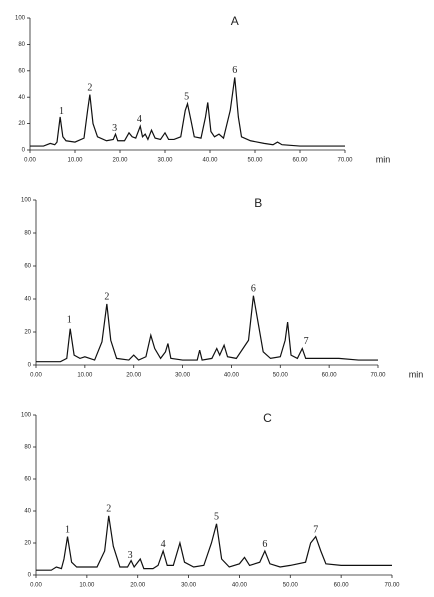 Image resolution: width=434 pixels, height=597 pixels. What do you see at coordinates (267, 418) in the screenshot?
I see `panel-title: C` at bounding box center [267, 418].